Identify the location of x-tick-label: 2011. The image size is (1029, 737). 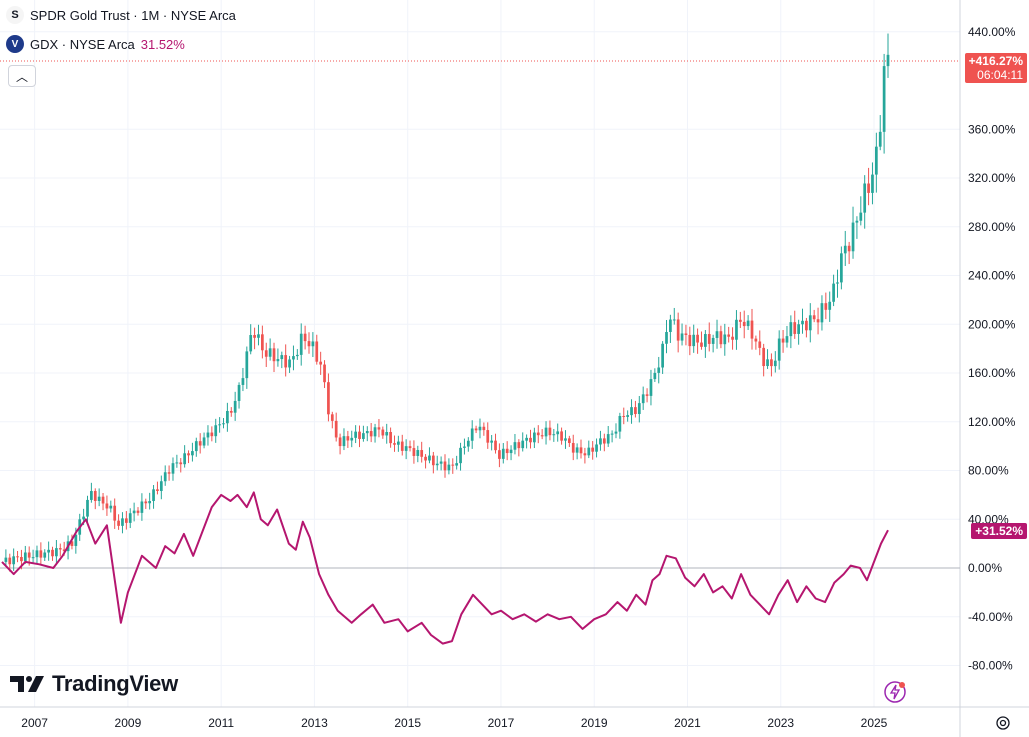
(221, 723).